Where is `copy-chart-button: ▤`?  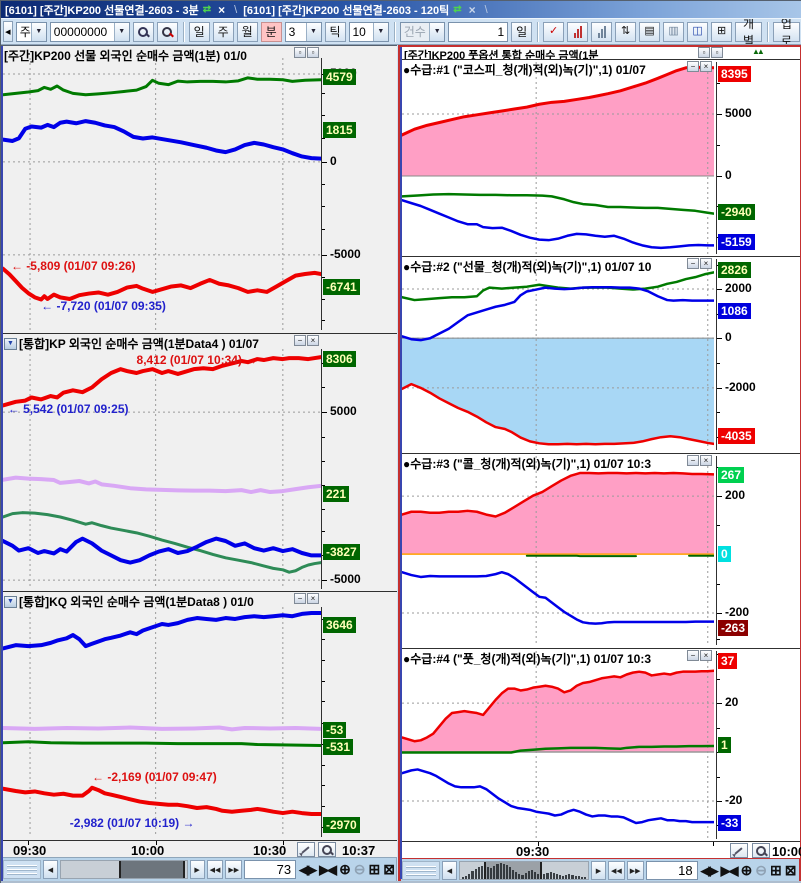 copy-chart-button: ▤ is located at coordinates (650, 31).